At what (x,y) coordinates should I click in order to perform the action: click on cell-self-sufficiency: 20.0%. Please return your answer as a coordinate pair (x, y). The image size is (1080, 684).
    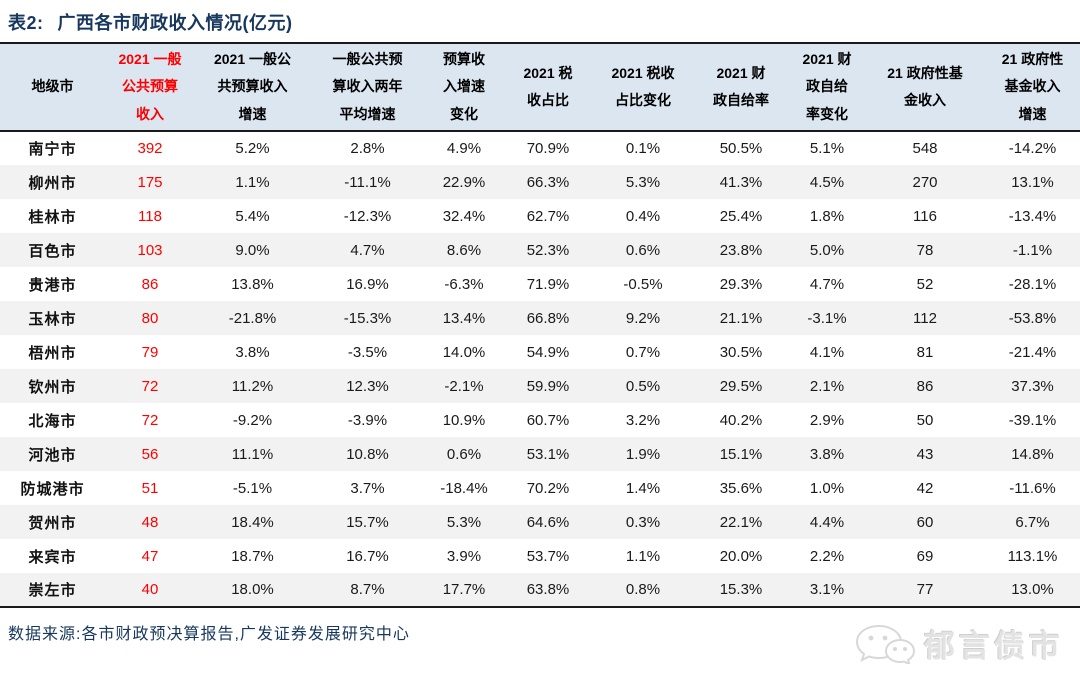
    Looking at the image, I should click on (741, 556).